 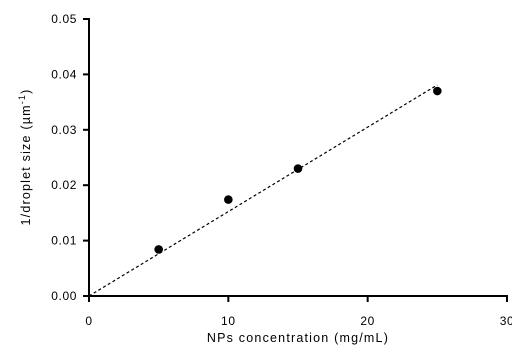 I want to click on x-tick-label: 20, so click(x=367, y=321).